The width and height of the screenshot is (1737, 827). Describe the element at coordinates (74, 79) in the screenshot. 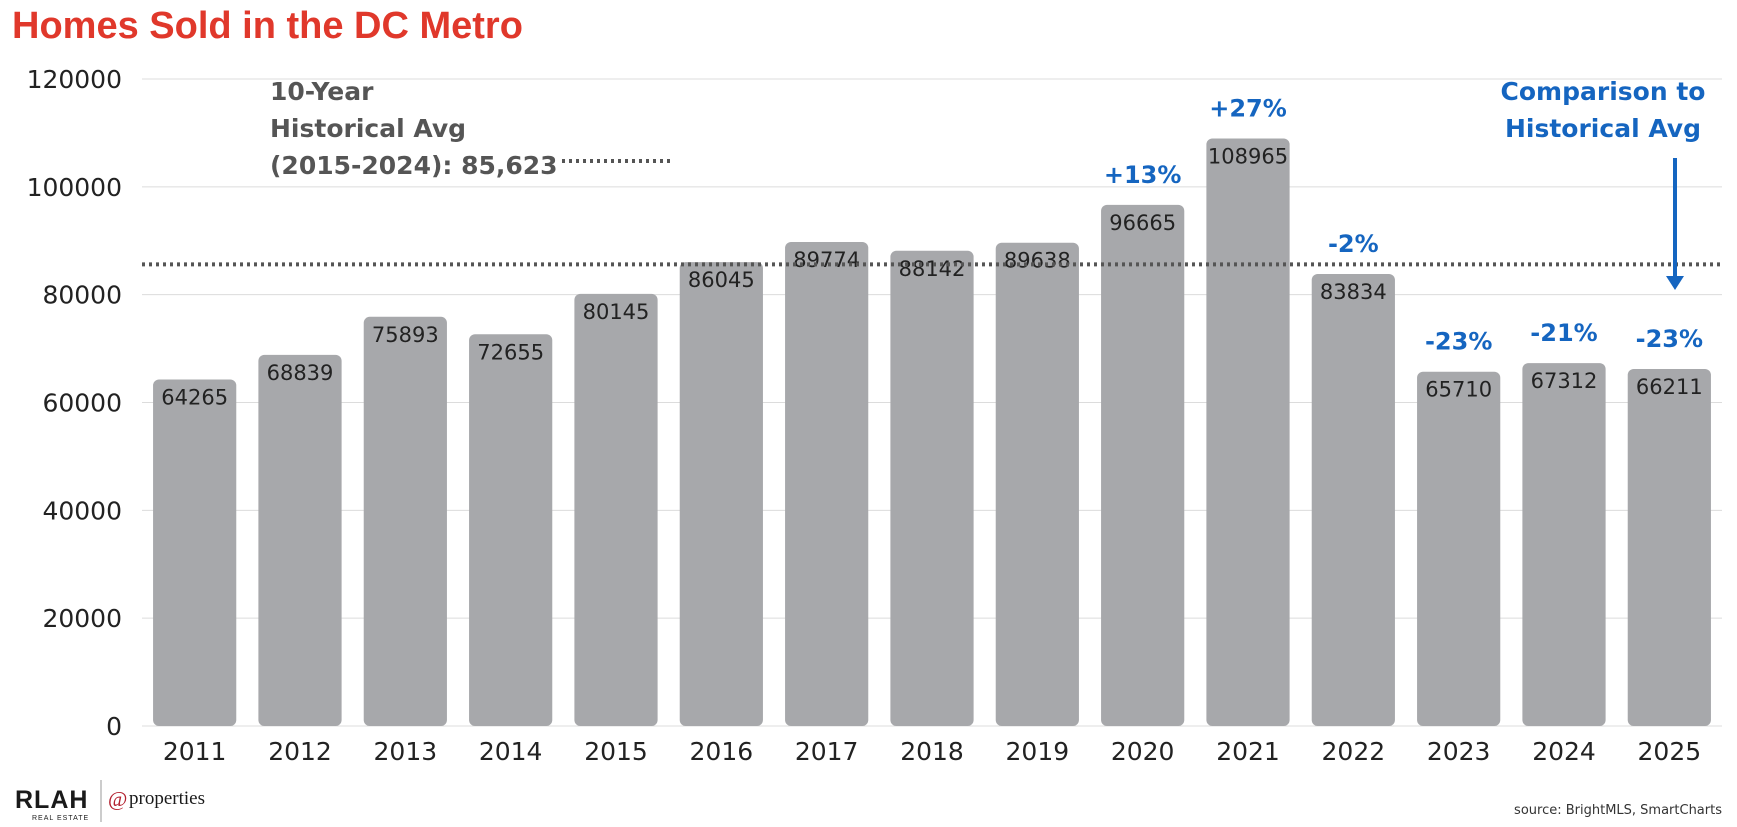

I see `y-tick-label: 120000` at that location.